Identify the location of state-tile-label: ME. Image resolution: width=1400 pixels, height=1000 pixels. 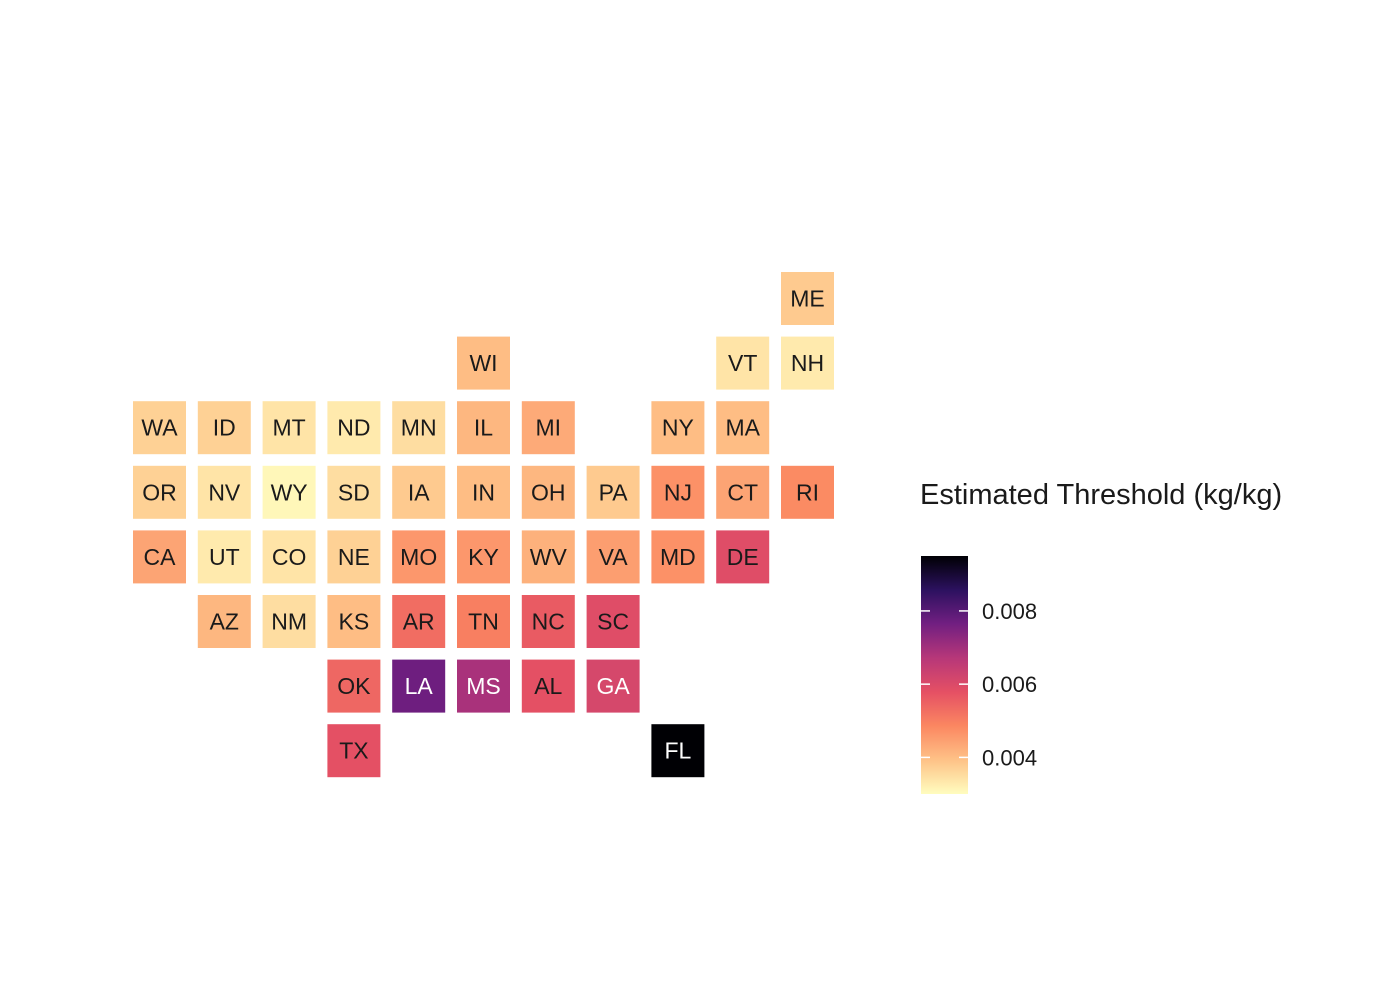
(807, 299).